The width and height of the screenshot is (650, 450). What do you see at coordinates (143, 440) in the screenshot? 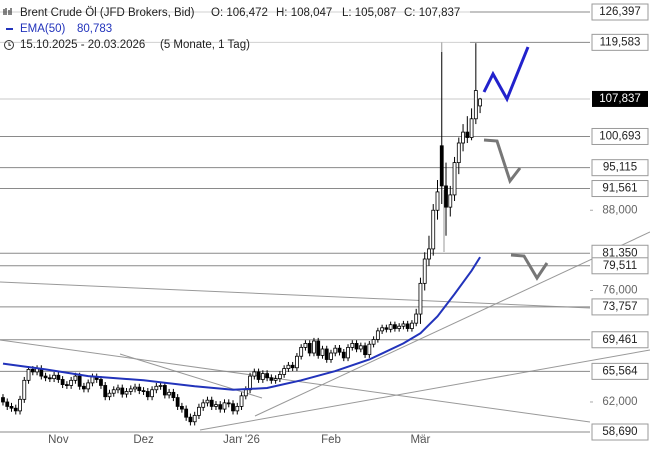
I see `x-tick-label: Dez` at bounding box center [143, 440].